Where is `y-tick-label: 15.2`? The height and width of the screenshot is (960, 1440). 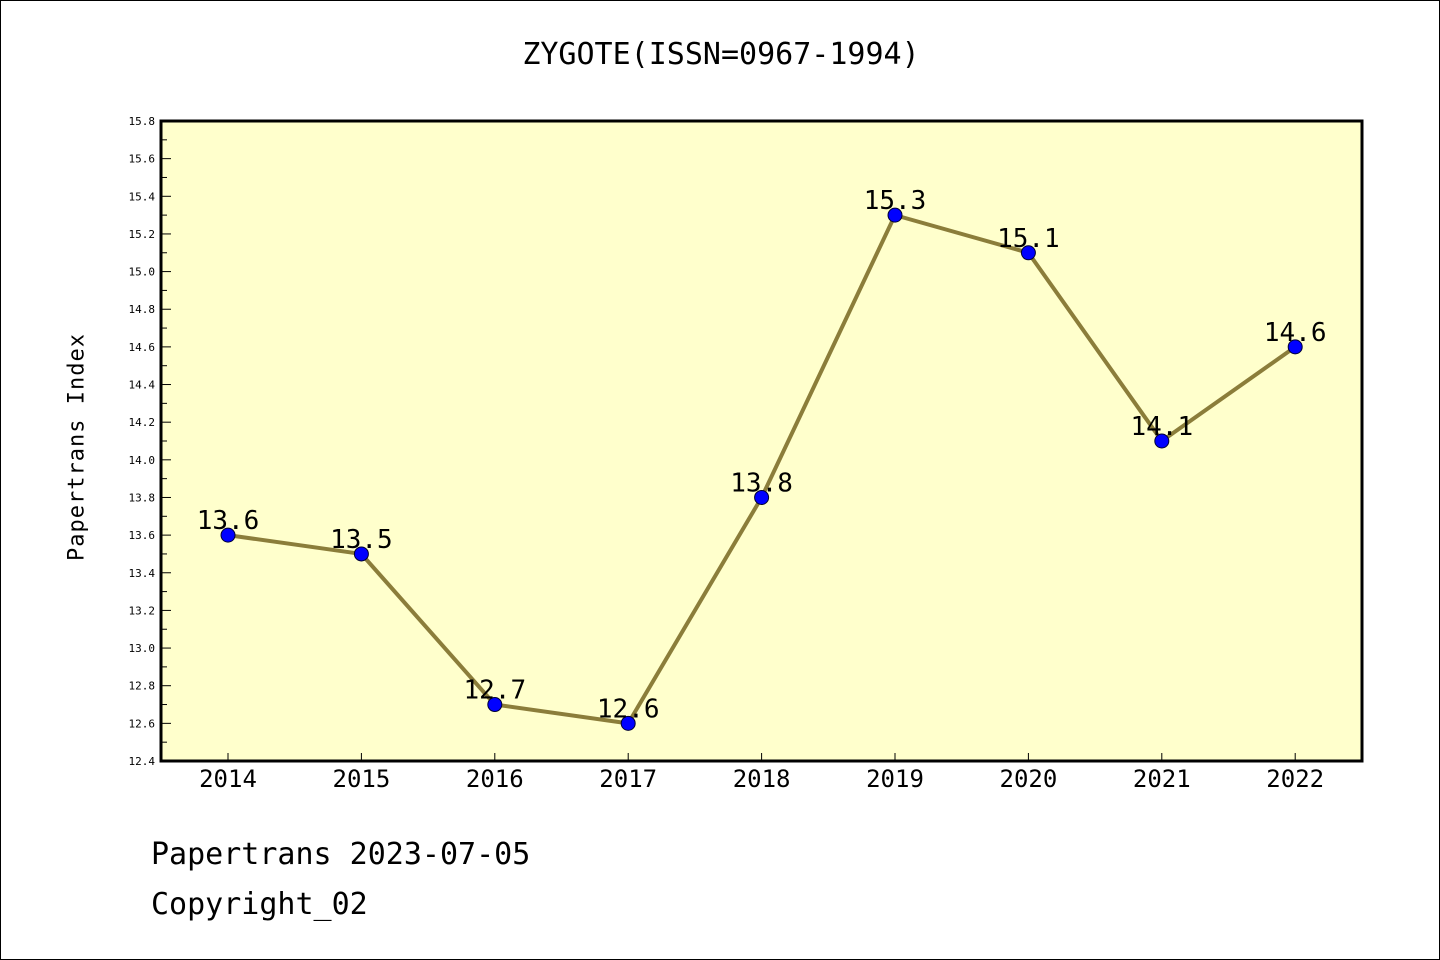 y-tick-label: 15.2 is located at coordinates (142, 234).